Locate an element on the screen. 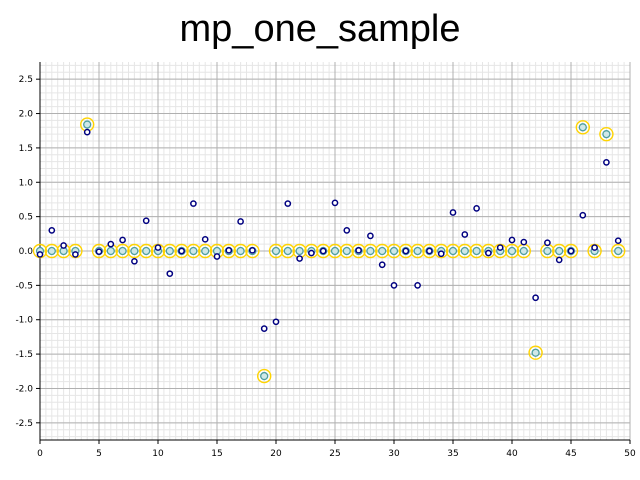 This screenshot has height=480, width=640. chart-title: mp_one_sample is located at coordinates (320, 29).